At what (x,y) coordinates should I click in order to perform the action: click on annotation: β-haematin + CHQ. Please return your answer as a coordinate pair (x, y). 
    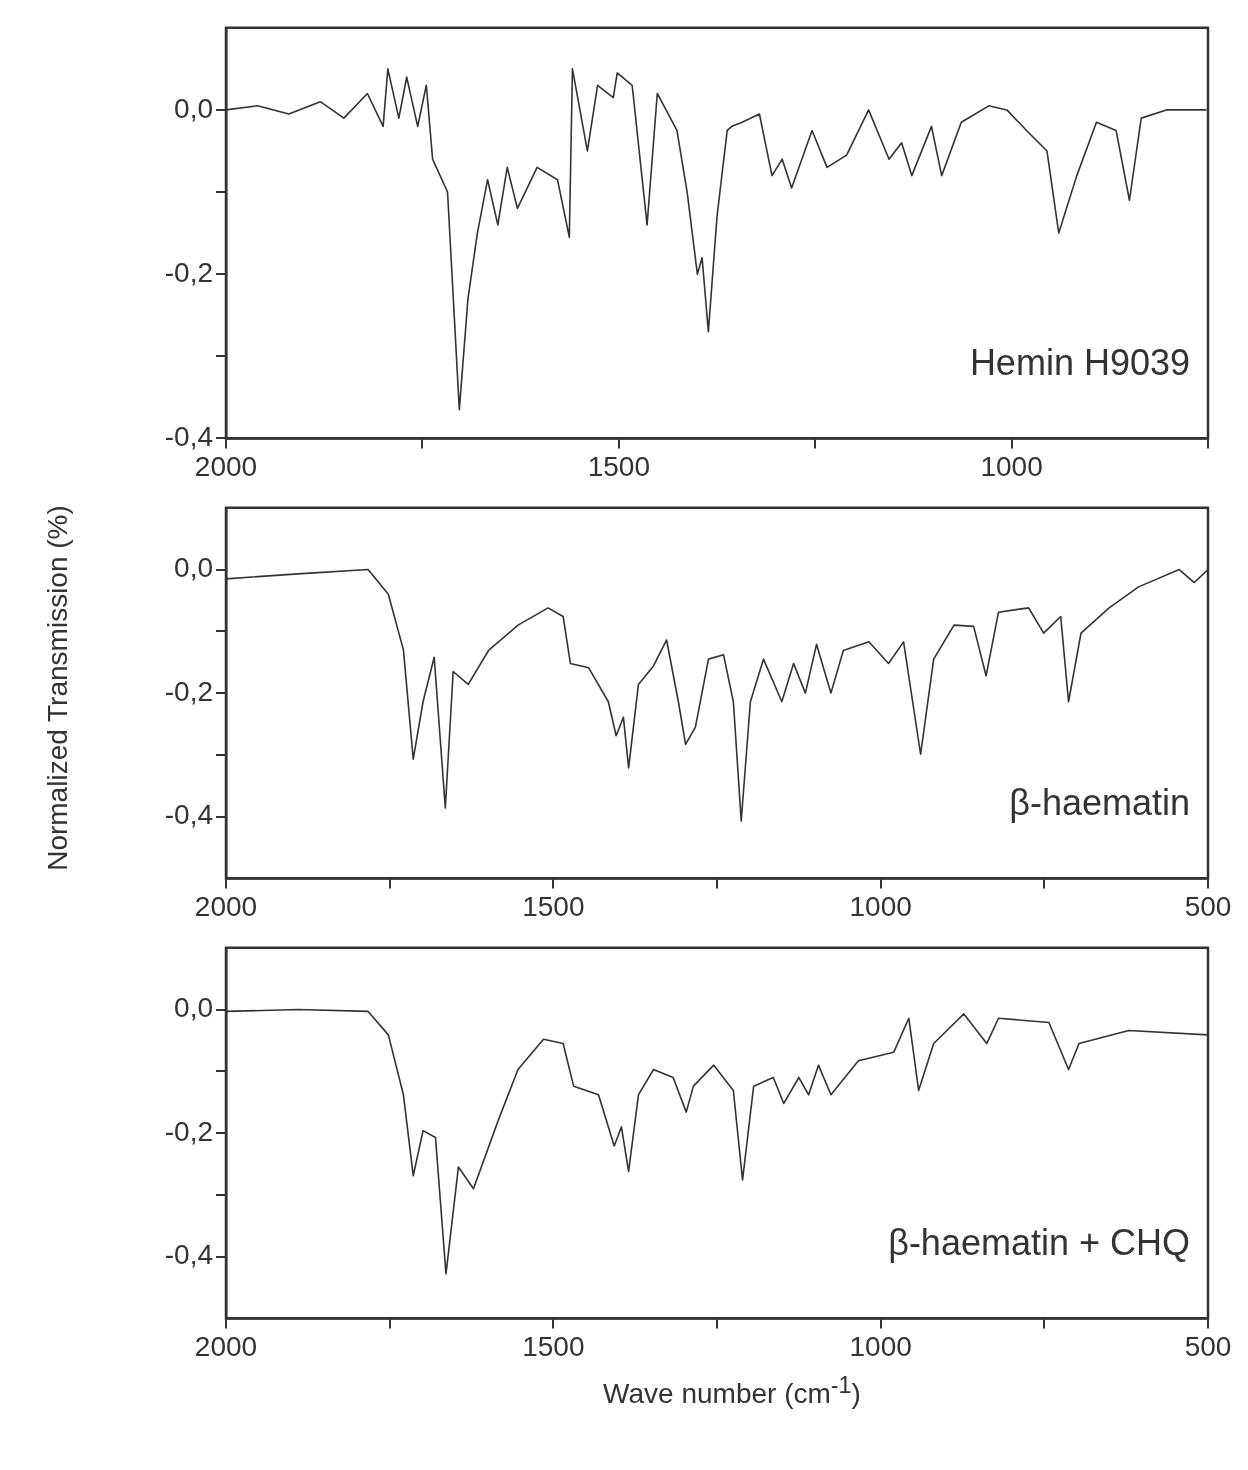
    Looking at the image, I should click on (1039, 1243).